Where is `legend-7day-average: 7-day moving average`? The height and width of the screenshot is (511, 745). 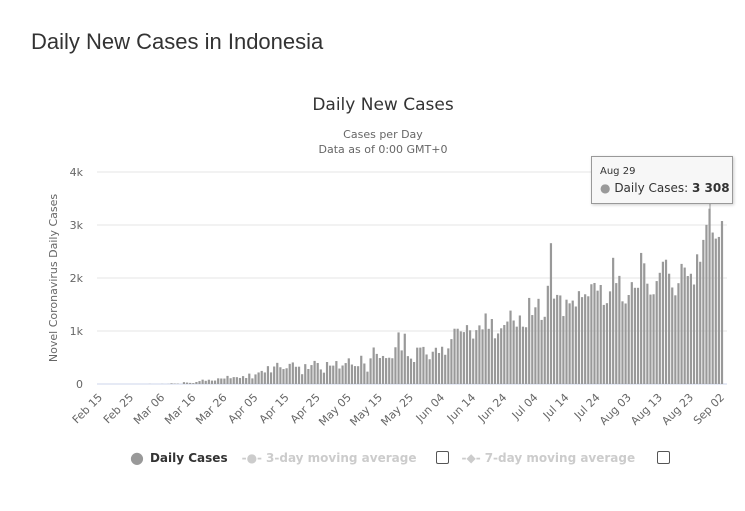 legend-7day-average: 7-day moving average is located at coordinates (560, 457).